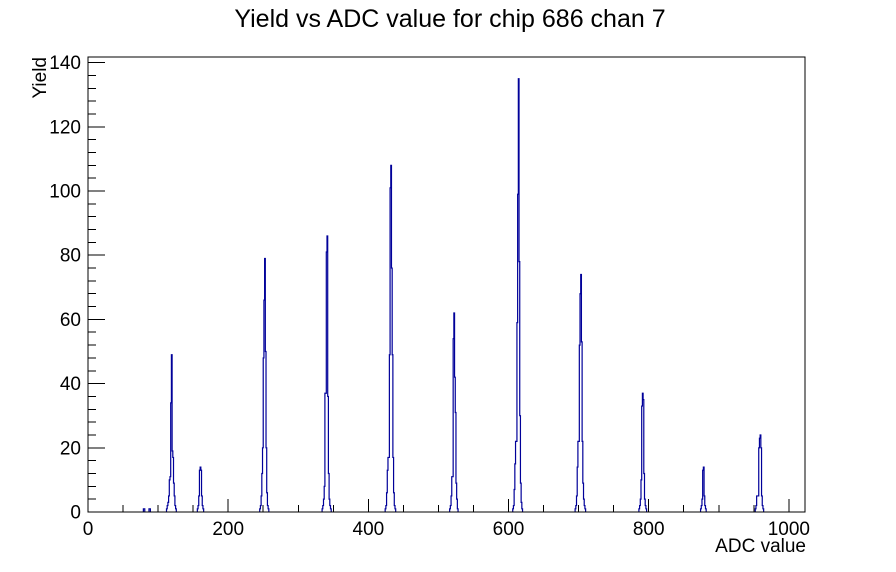 The image size is (896, 572). Describe the element at coordinates (40, 78) in the screenshot. I see `y-axis-title: Yield` at that location.